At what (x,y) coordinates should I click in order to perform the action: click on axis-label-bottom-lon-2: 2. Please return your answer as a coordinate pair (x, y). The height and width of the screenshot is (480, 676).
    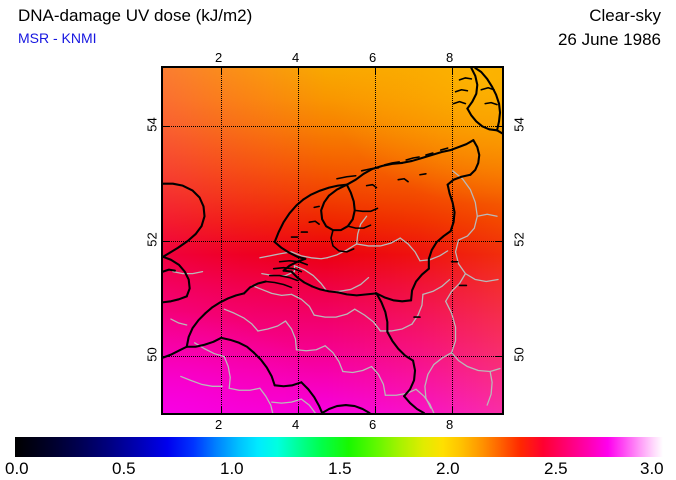
    Looking at the image, I should click on (219, 424).